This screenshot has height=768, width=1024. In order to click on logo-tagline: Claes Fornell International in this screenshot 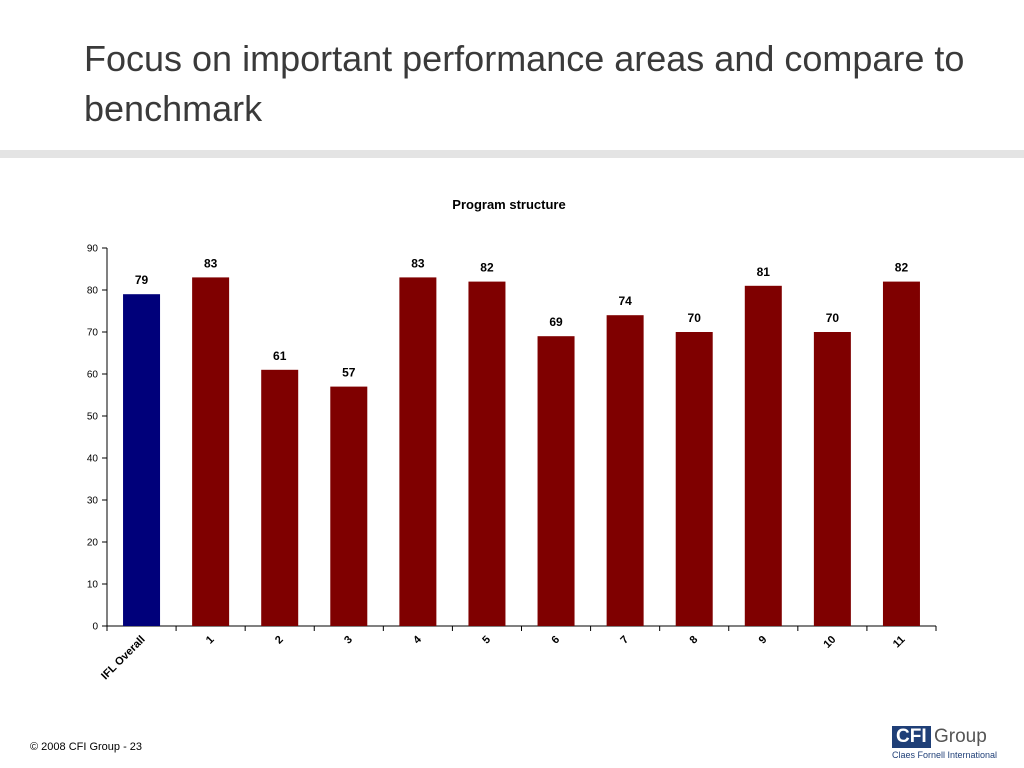, I will do `click(945, 755)`.